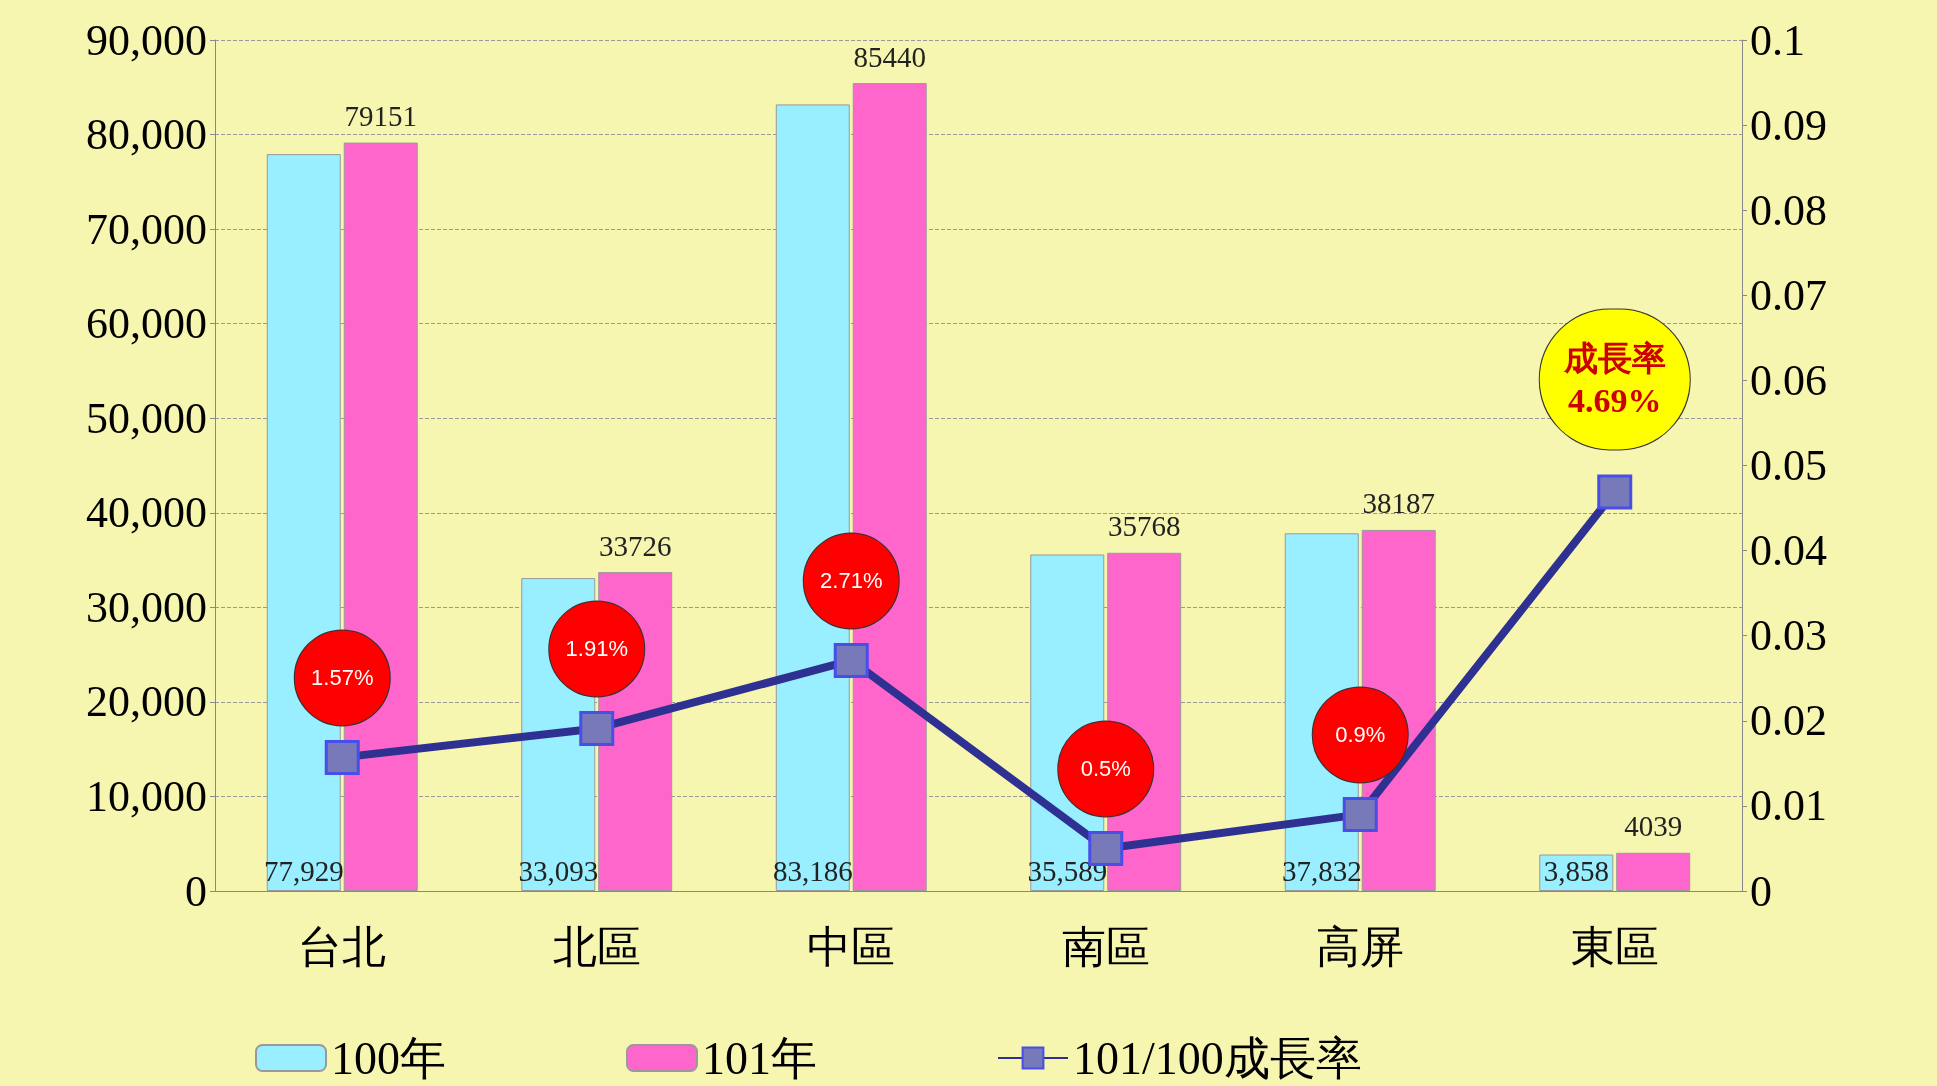 This screenshot has height=1086, width=1937. I want to click on y2-tick-label: 0, so click(1761, 891).